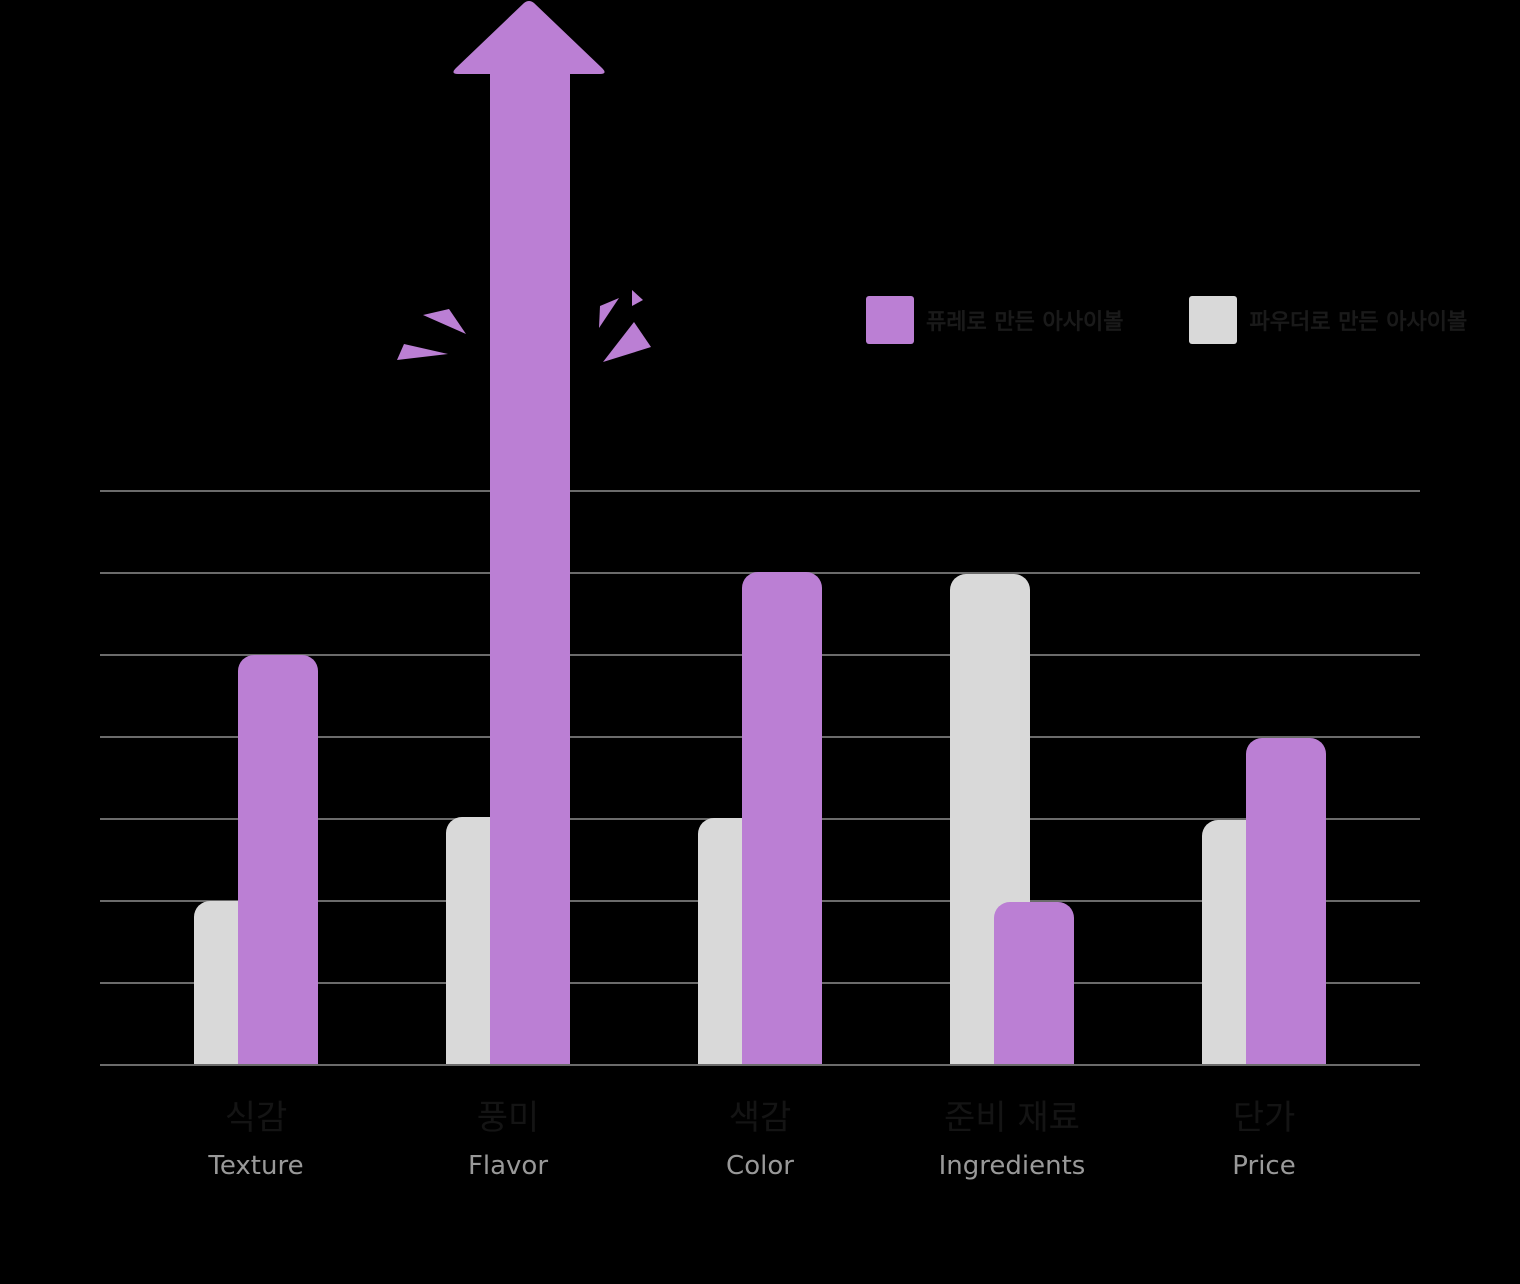 This screenshot has height=1284, width=1520. What do you see at coordinates (1012, 1118) in the screenshot?
I see `x-label-ko: 준비 재료` at bounding box center [1012, 1118].